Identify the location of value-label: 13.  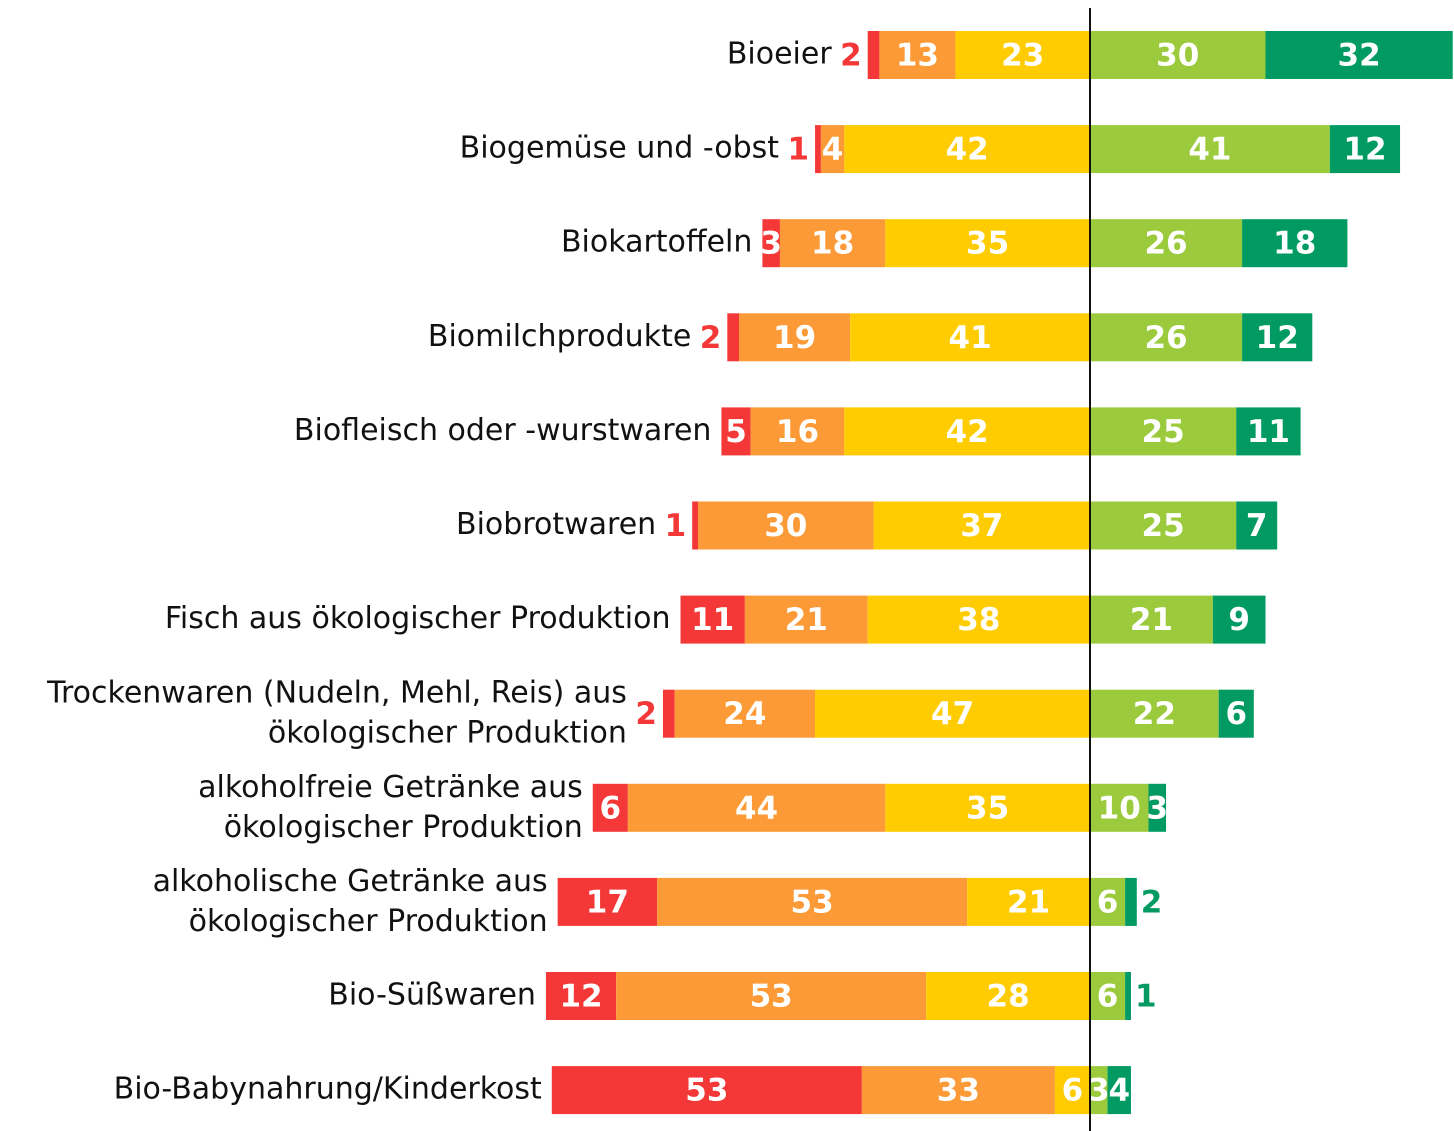
(917, 56).